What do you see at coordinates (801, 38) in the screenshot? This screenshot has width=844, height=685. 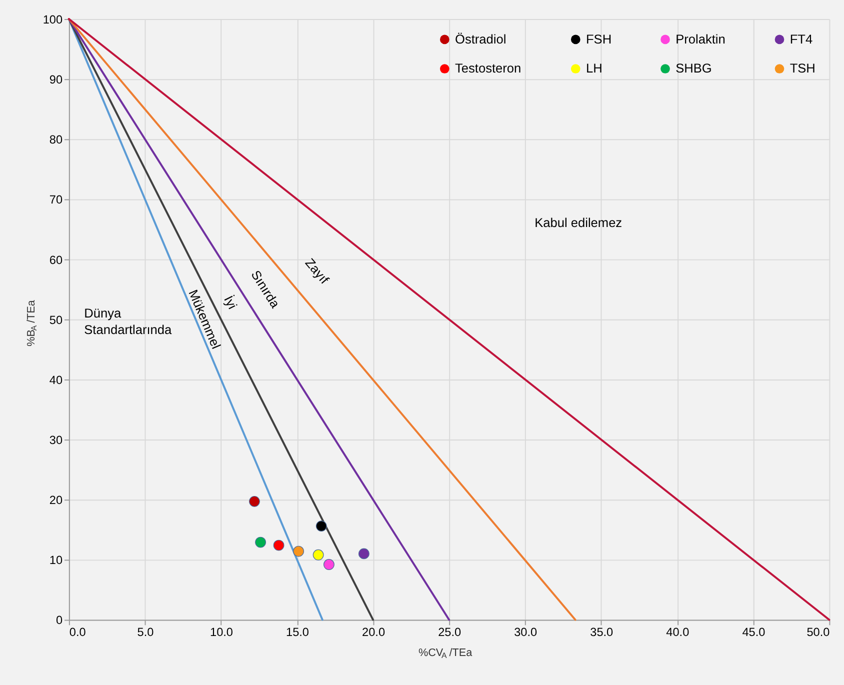 I see `legend-label: FT4` at bounding box center [801, 38].